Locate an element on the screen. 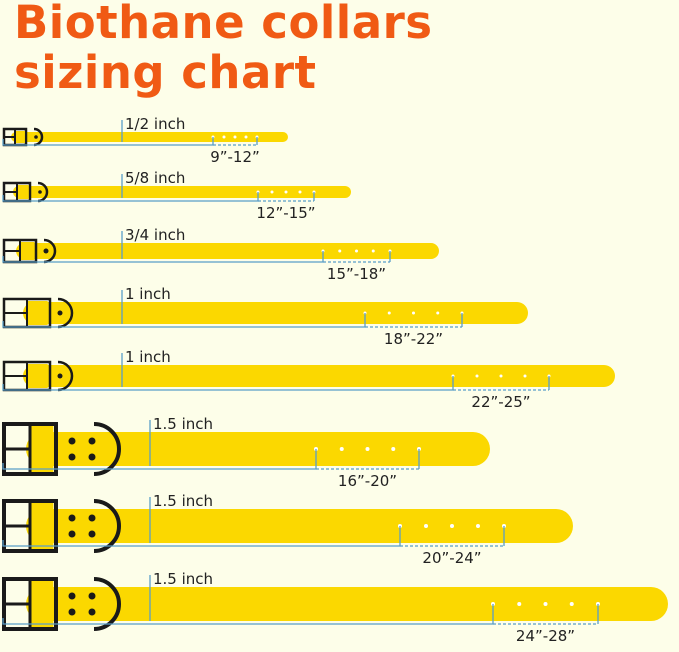 This screenshot has width=679, height=652. chart-title-line-2: sizing chart is located at coordinates (165, 72).